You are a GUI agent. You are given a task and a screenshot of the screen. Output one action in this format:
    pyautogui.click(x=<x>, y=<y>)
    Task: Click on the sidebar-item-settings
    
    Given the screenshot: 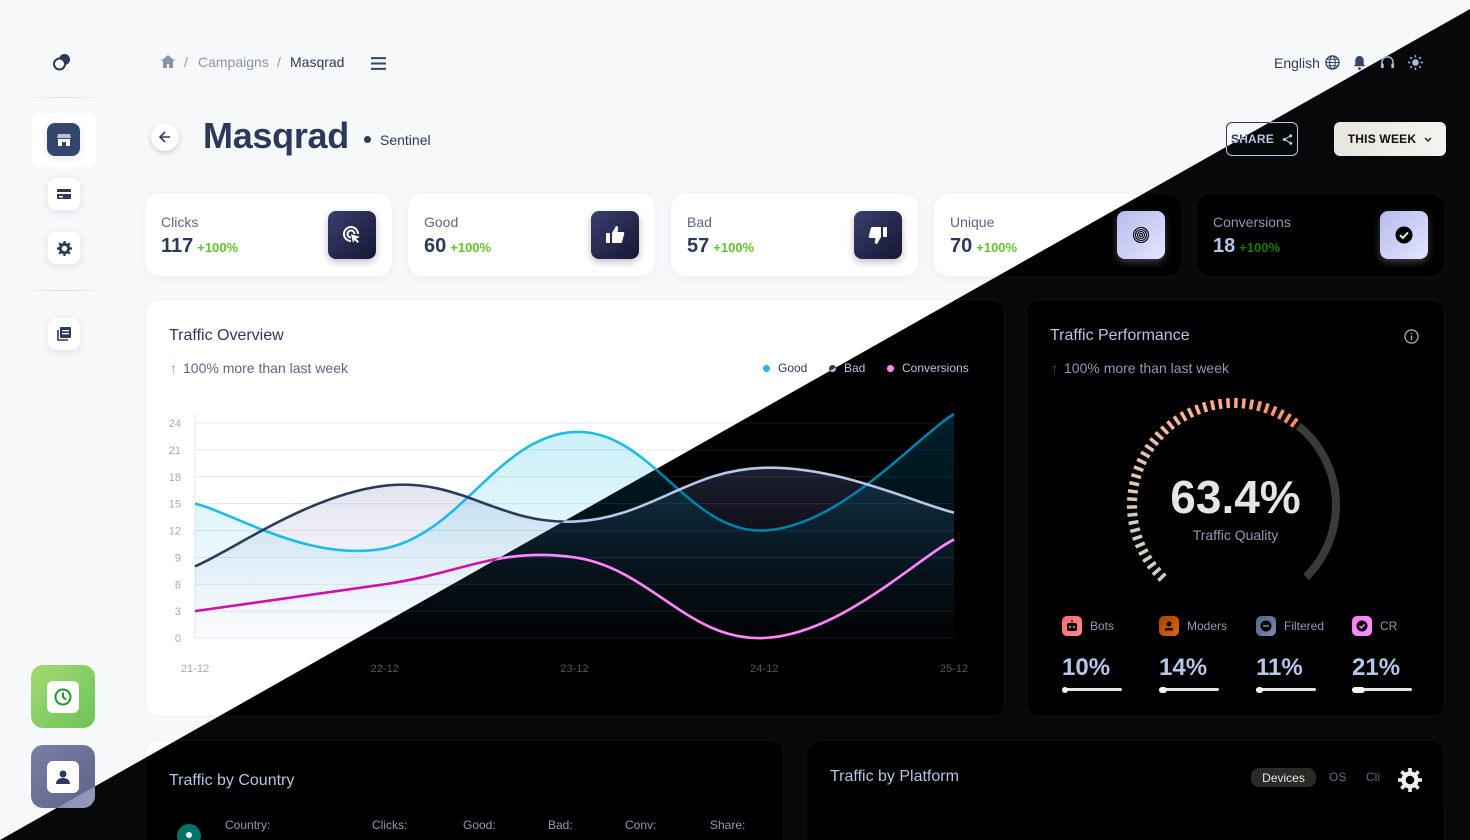 What is the action you would take?
    pyautogui.click(x=64, y=248)
    